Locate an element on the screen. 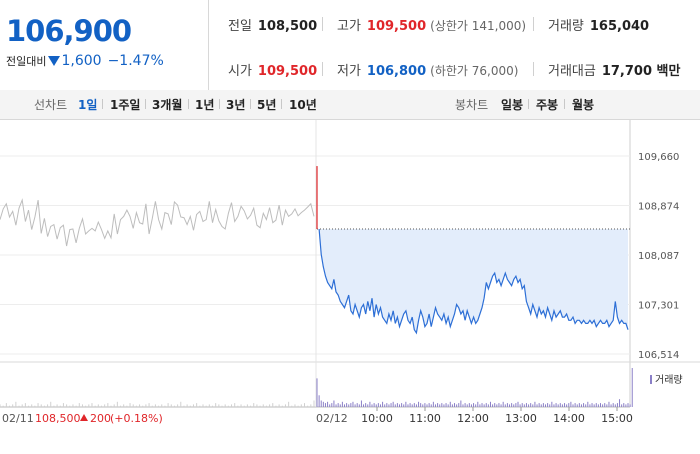  tab-1w: 1주일 is located at coordinates (125, 105).